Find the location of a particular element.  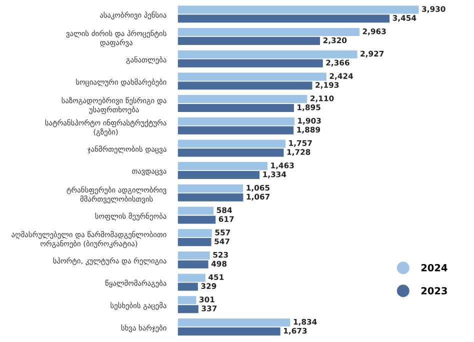

legend-label: 2023 is located at coordinates (434, 290).